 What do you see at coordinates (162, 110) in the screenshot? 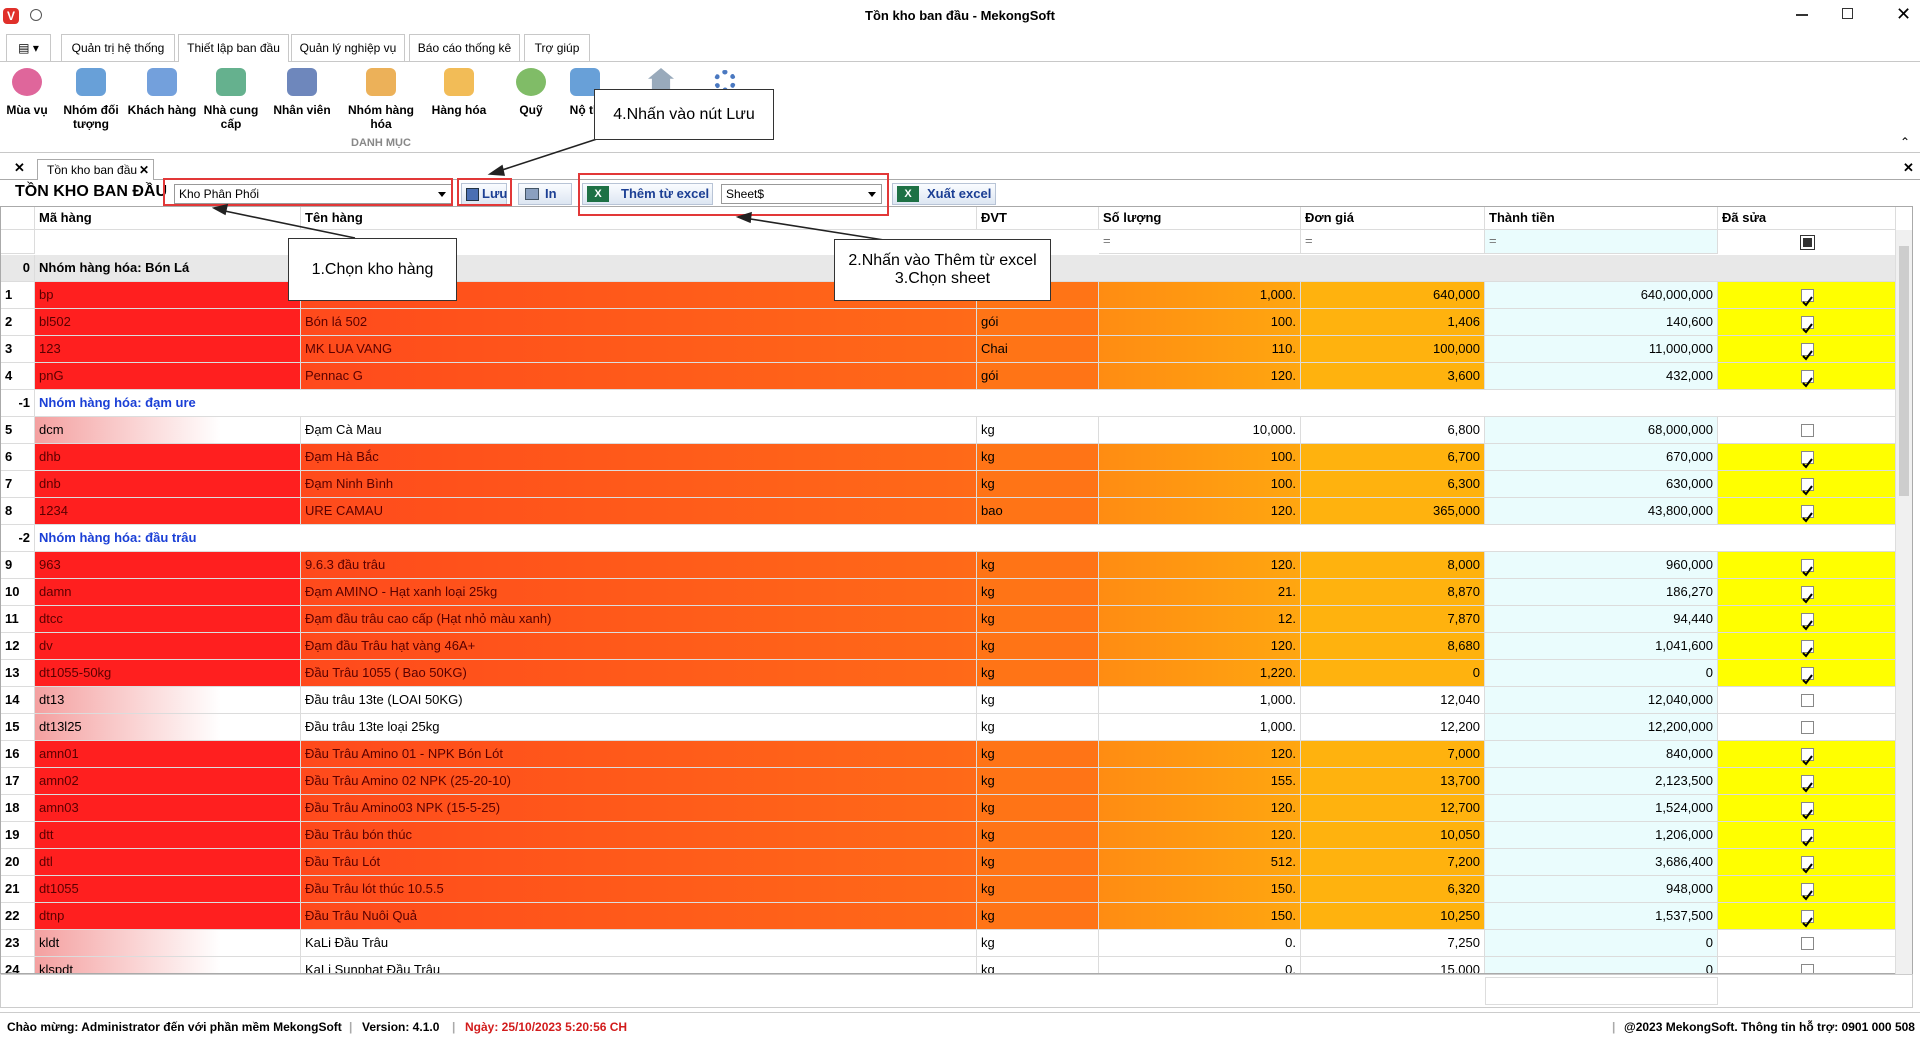
I see `ribbon-button-label: Khách hàng` at bounding box center [162, 110].